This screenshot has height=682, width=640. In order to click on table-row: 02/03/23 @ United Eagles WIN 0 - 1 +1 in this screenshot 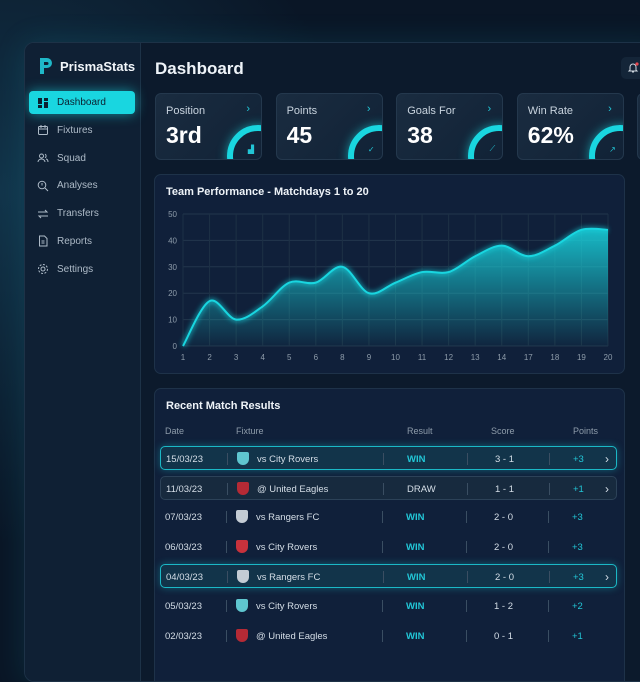, I will do `click(388, 636)`.